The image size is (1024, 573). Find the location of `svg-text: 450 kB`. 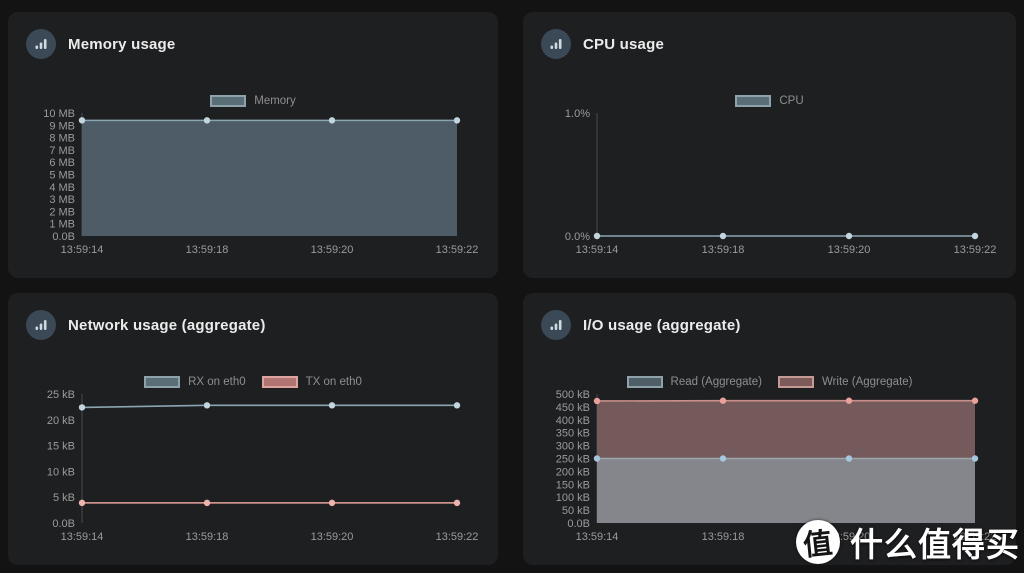

svg-text: 450 kB is located at coordinates (573, 408).